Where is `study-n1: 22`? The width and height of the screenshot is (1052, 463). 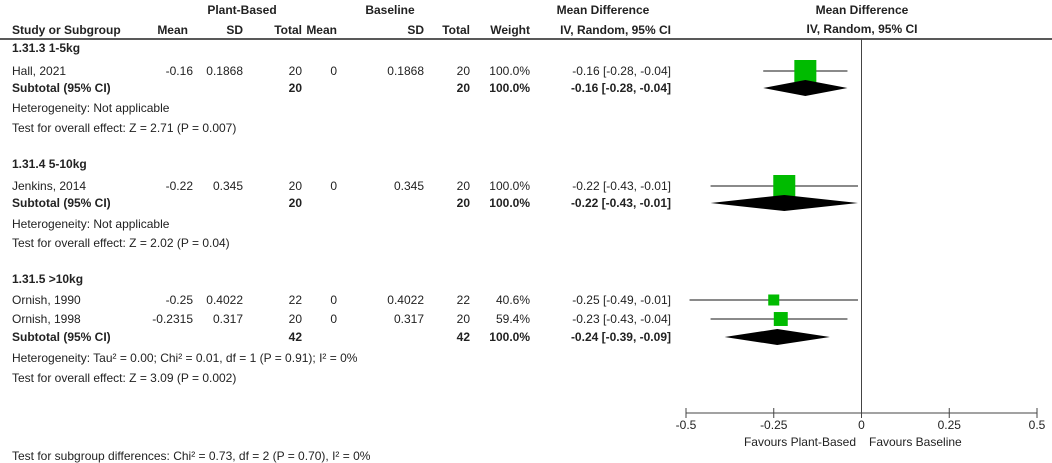
study-n1: 22 is located at coordinates (295, 300).